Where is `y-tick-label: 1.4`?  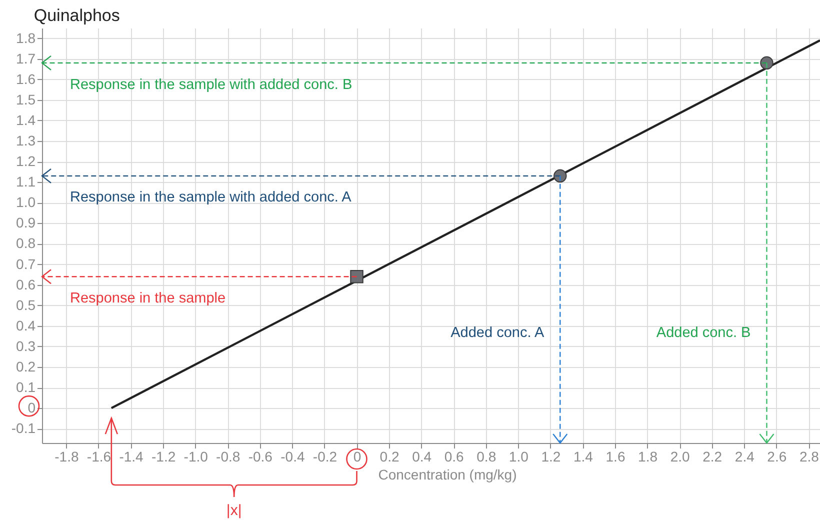 y-tick-label: 1.4 is located at coordinates (26, 120).